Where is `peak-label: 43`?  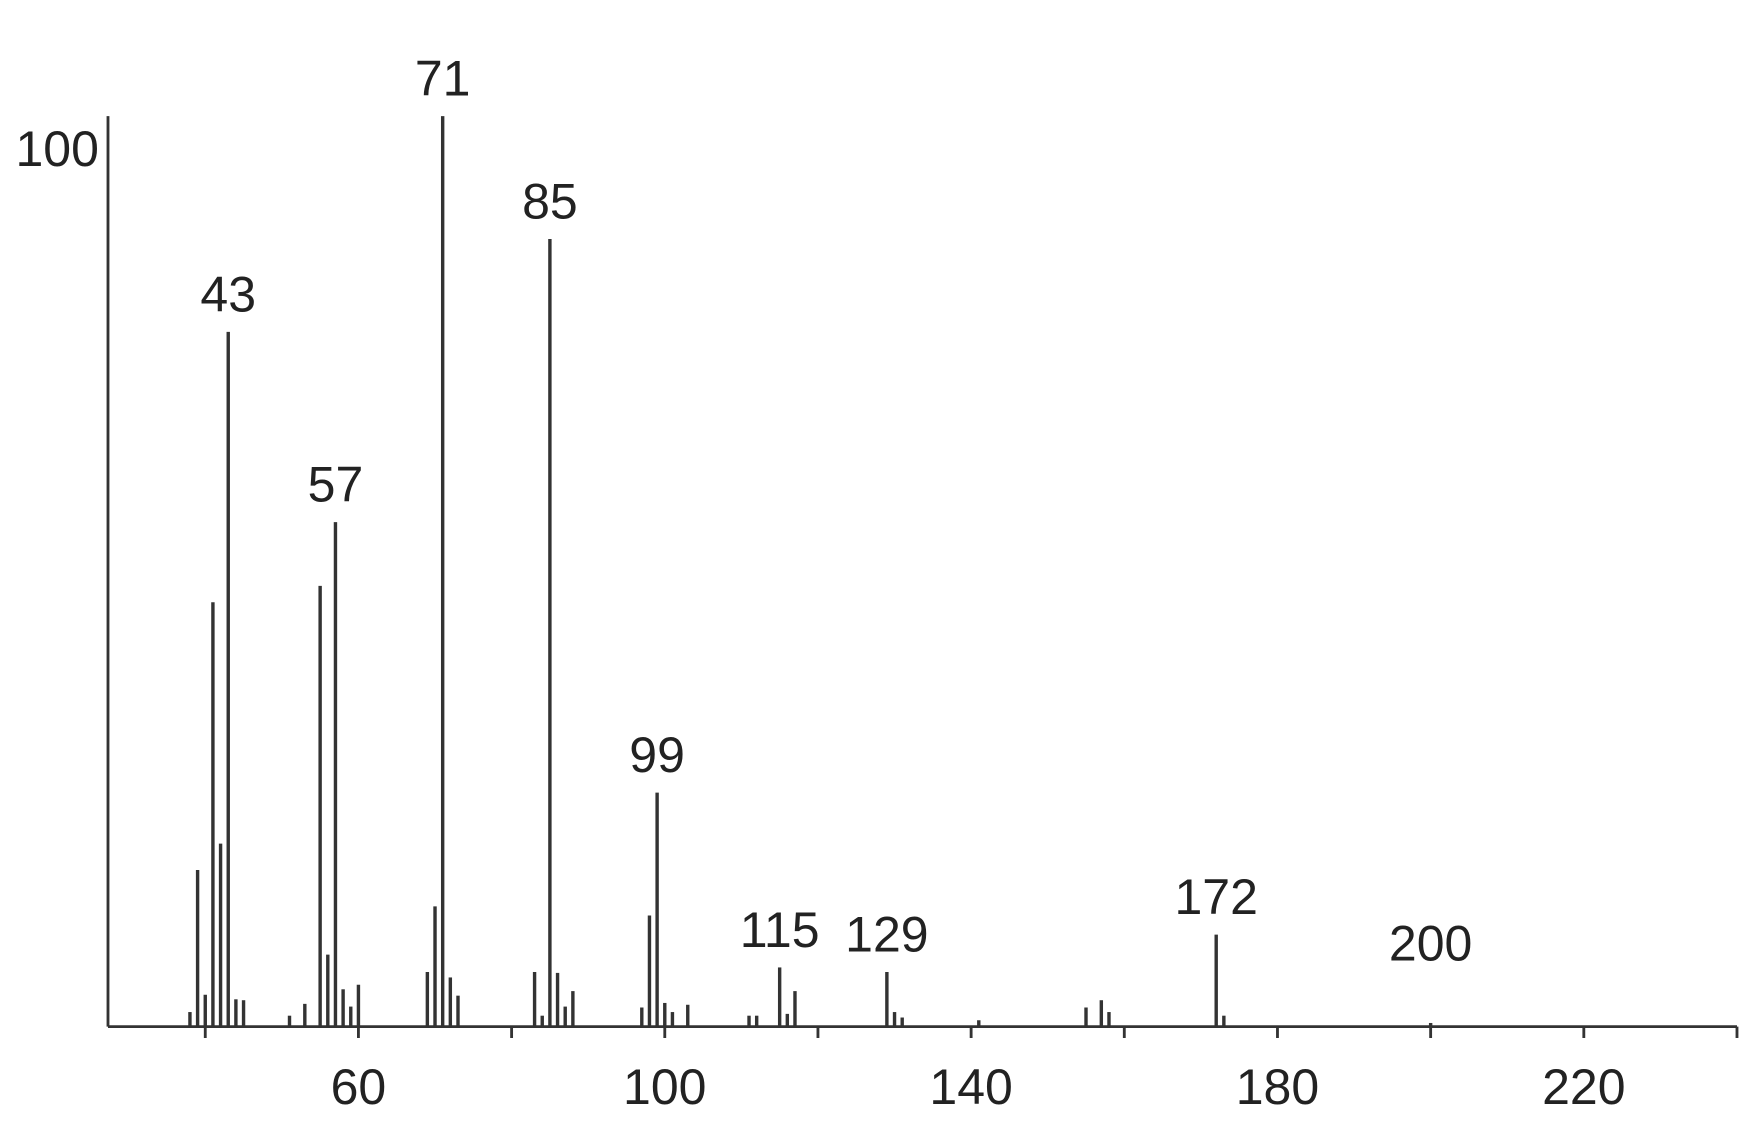 peak-label: 43 is located at coordinates (228, 294).